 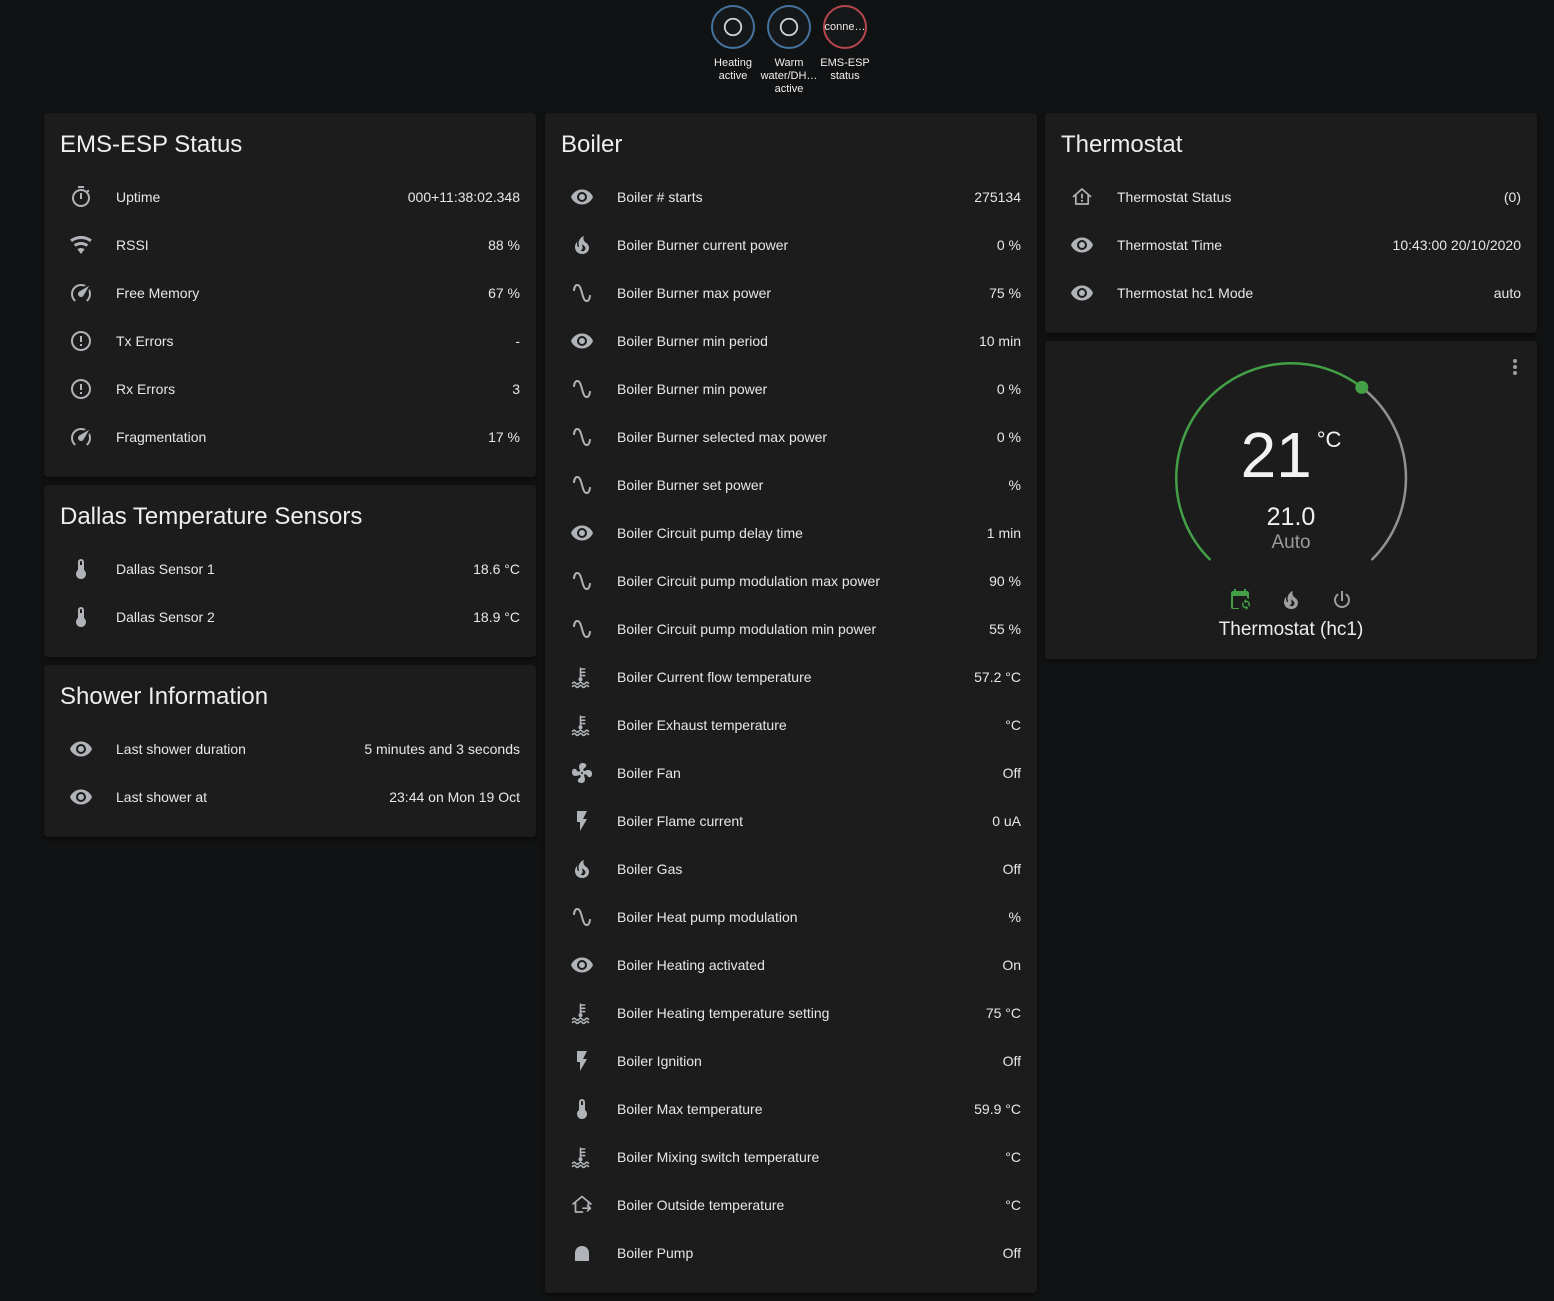 What do you see at coordinates (181, 749) in the screenshot?
I see `entity-name: Last shower duration` at bounding box center [181, 749].